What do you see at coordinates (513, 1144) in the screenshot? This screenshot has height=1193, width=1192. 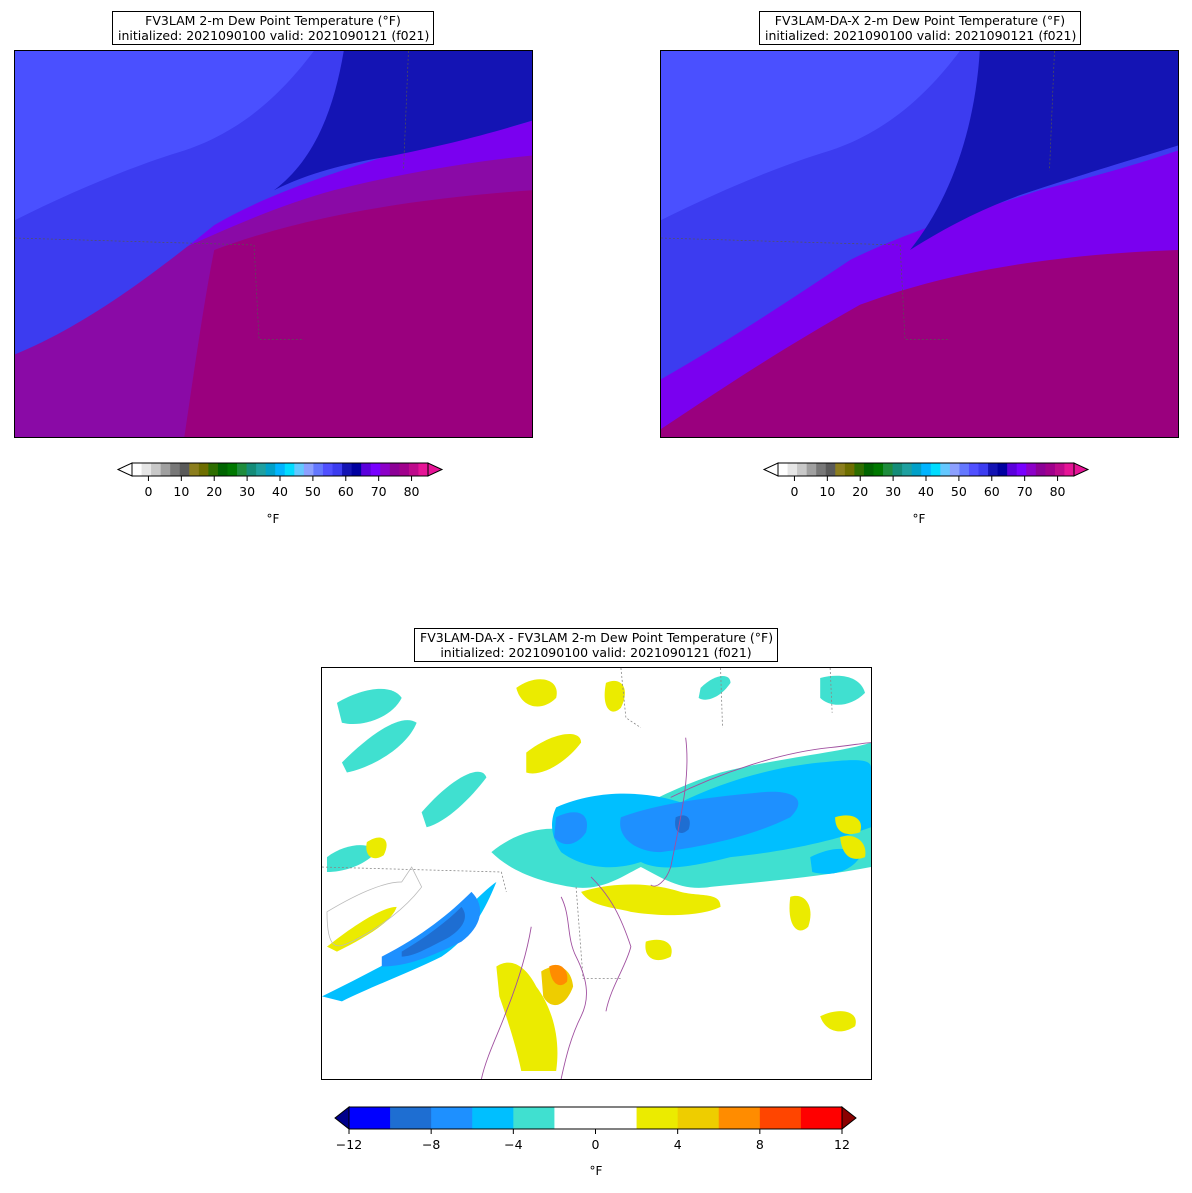 I see `panel3-colorbar-tick-label: −4` at bounding box center [513, 1144].